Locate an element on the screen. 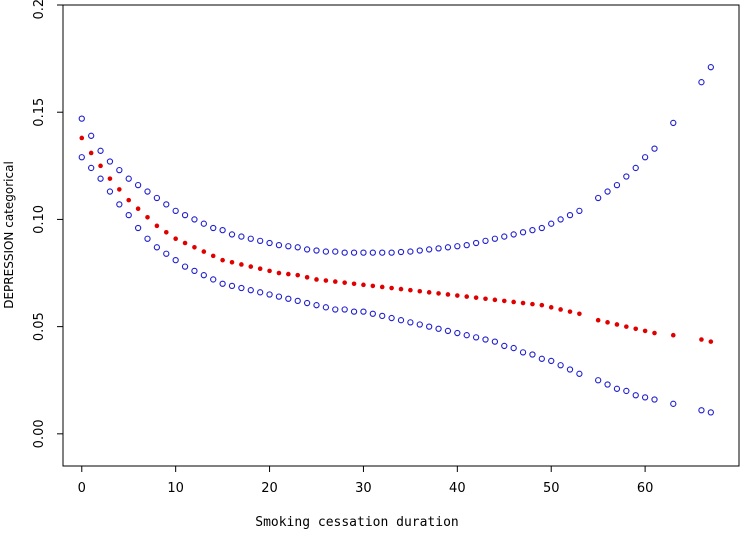  x-tick-label: 30 is located at coordinates (363, 488).